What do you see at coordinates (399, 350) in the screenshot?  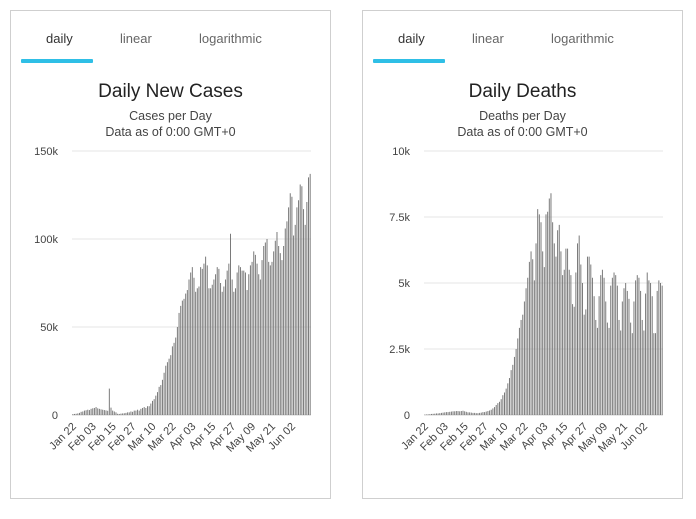 I see `y-tick-label: 2.5k` at bounding box center [399, 350].